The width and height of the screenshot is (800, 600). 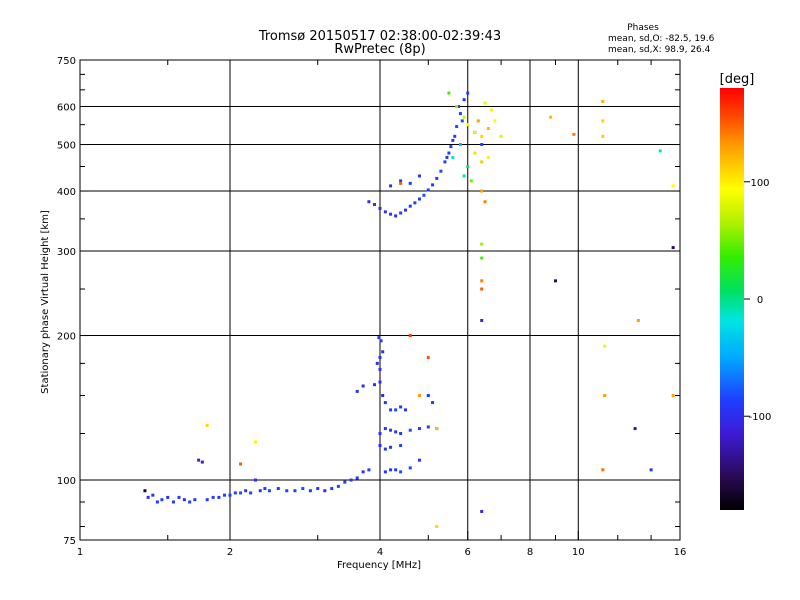 I want to click on y-tick-label: 400, so click(x=66, y=192).